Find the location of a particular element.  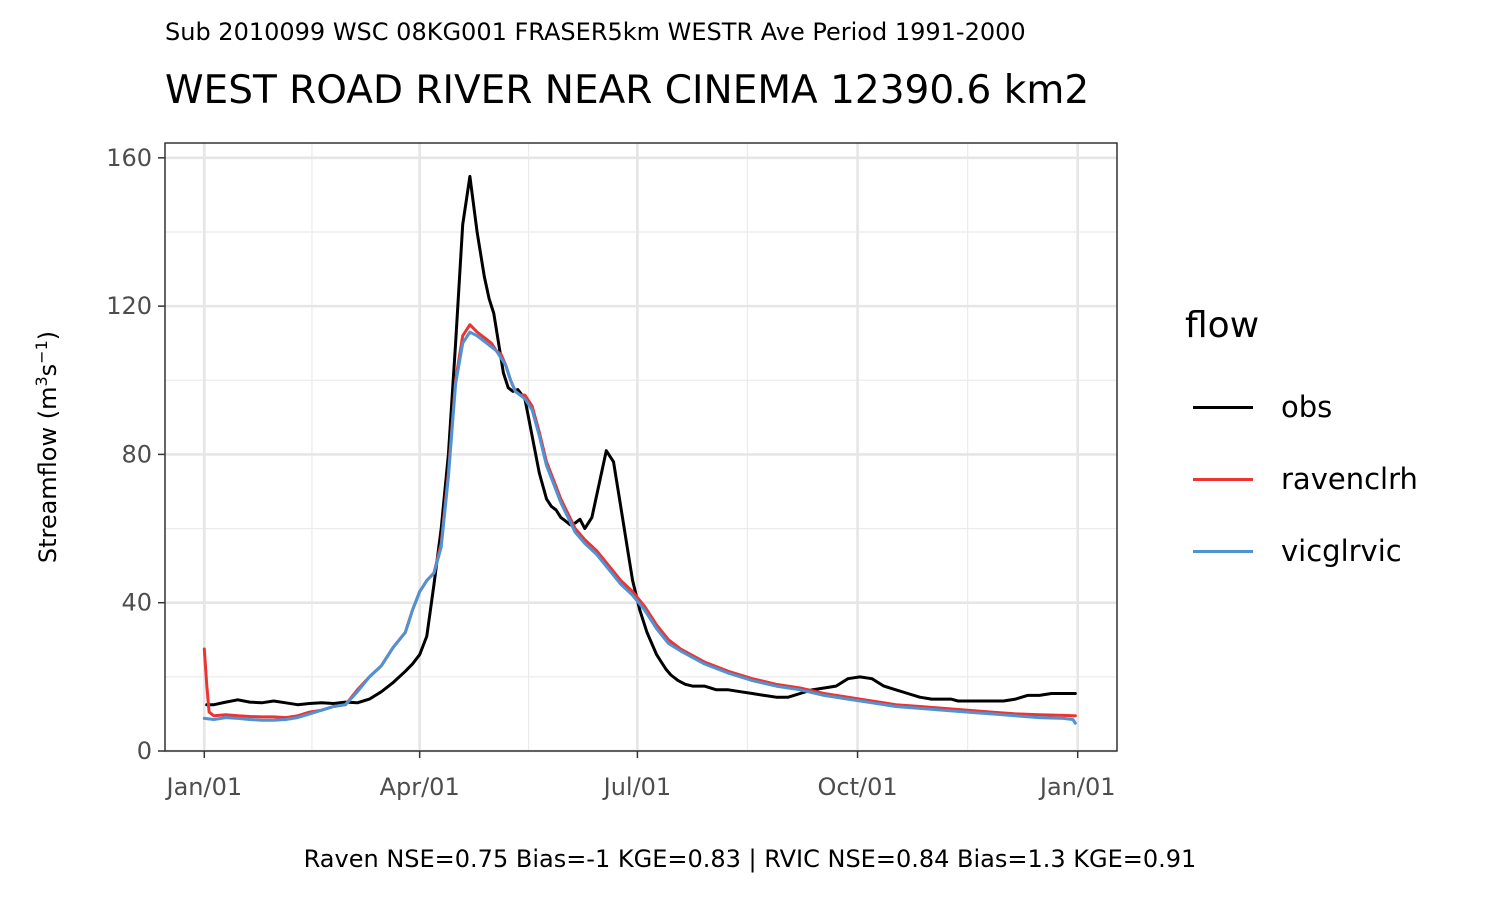

y-axis-label-superscript: −1 is located at coordinates (41, 352).